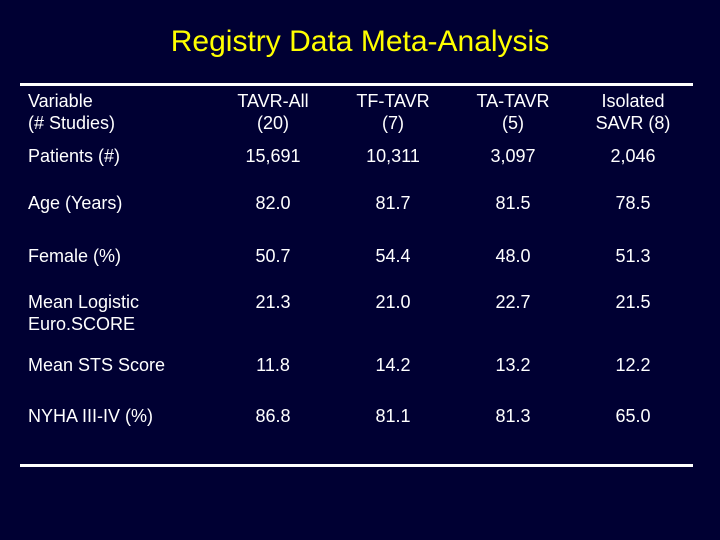 The width and height of the screenshot is (720, 540). What do you see at coordinates (356, 416) in the screenshot?
I see `table-row-nyha: NYHA III-IV (%) 86.8 81.1 81.3 65.0` at bounding box center [356, 416].